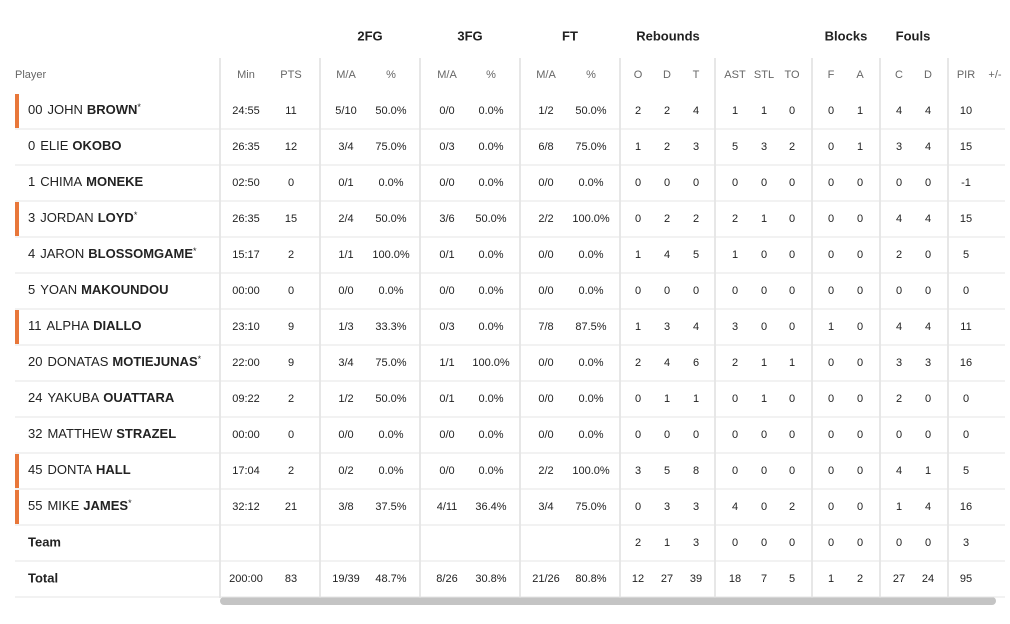  I want to click on stat-cell: 1/1, so click(345, 255).